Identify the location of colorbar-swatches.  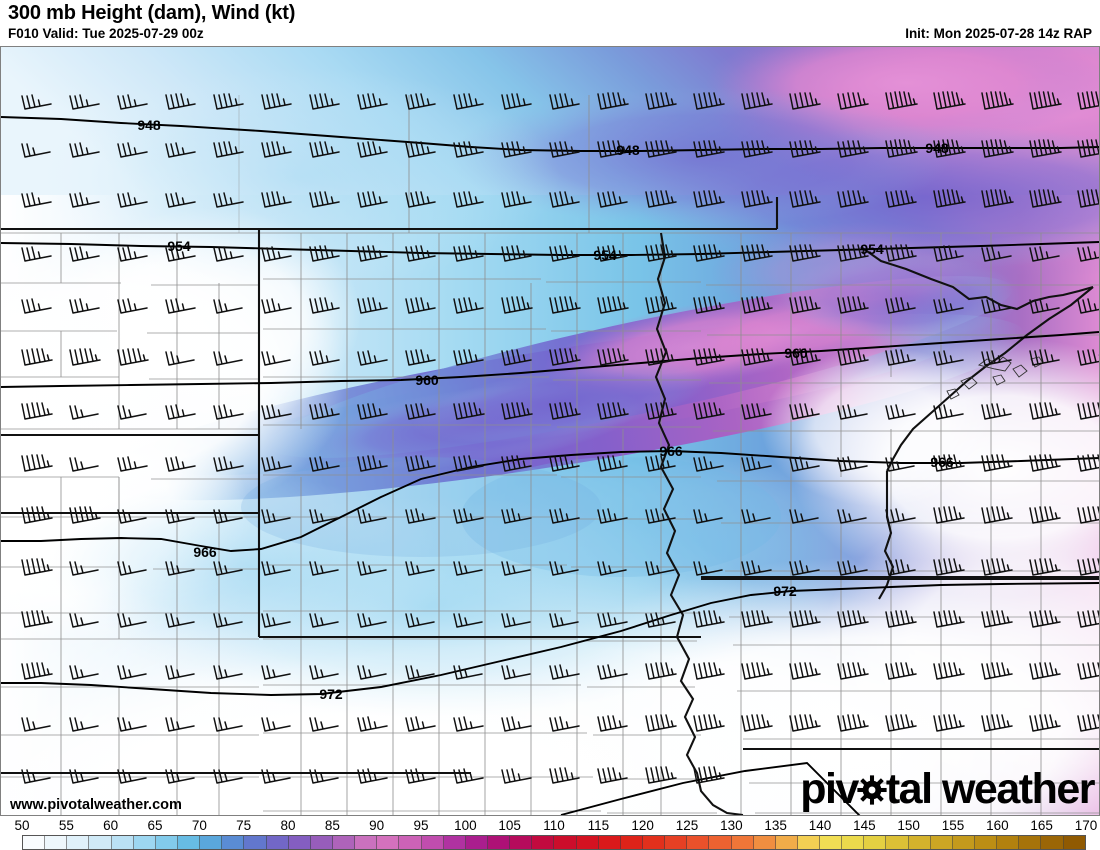
(554, 842).